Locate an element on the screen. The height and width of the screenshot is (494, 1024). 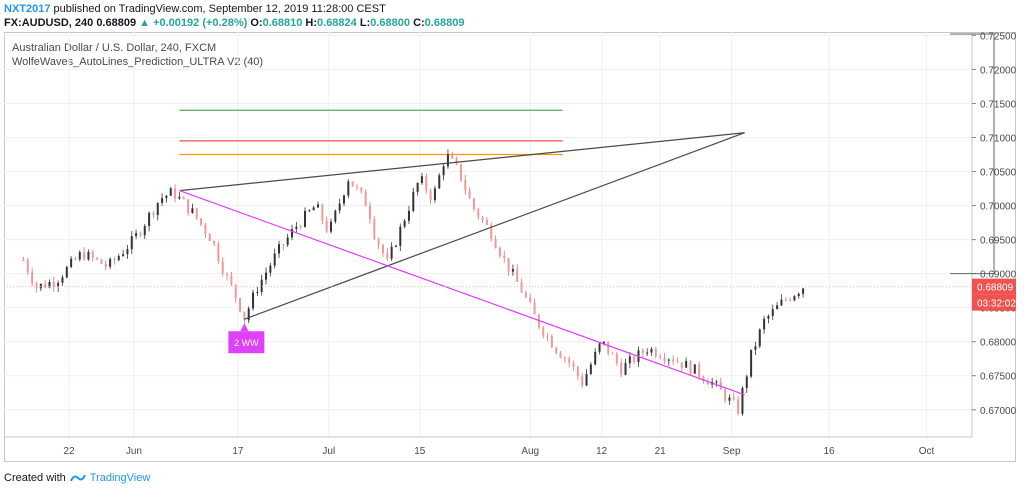
low-value: 0.68800 is located at coordinates (390, 23).